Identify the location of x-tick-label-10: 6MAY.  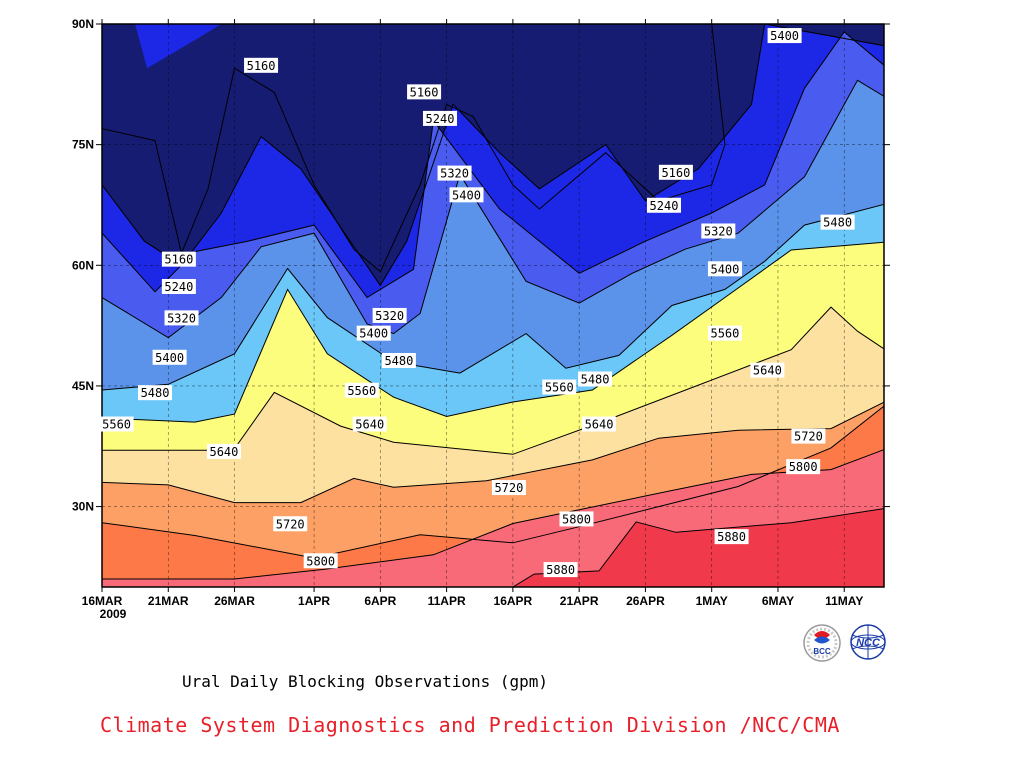
(778, 601).